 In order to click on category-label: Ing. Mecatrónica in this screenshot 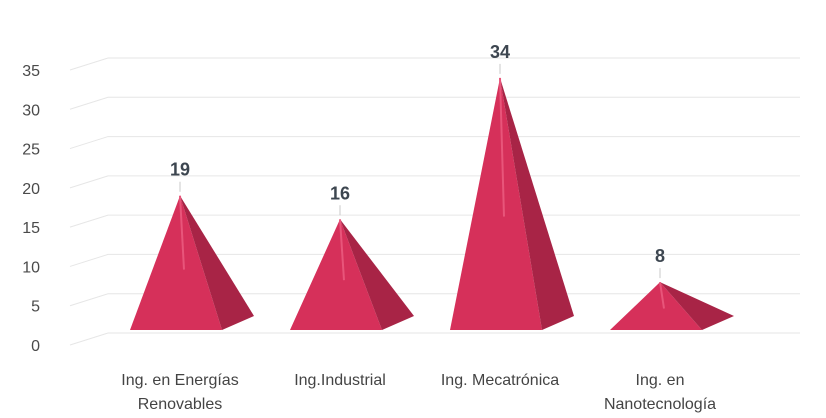, I will do `click(500, 380)`.